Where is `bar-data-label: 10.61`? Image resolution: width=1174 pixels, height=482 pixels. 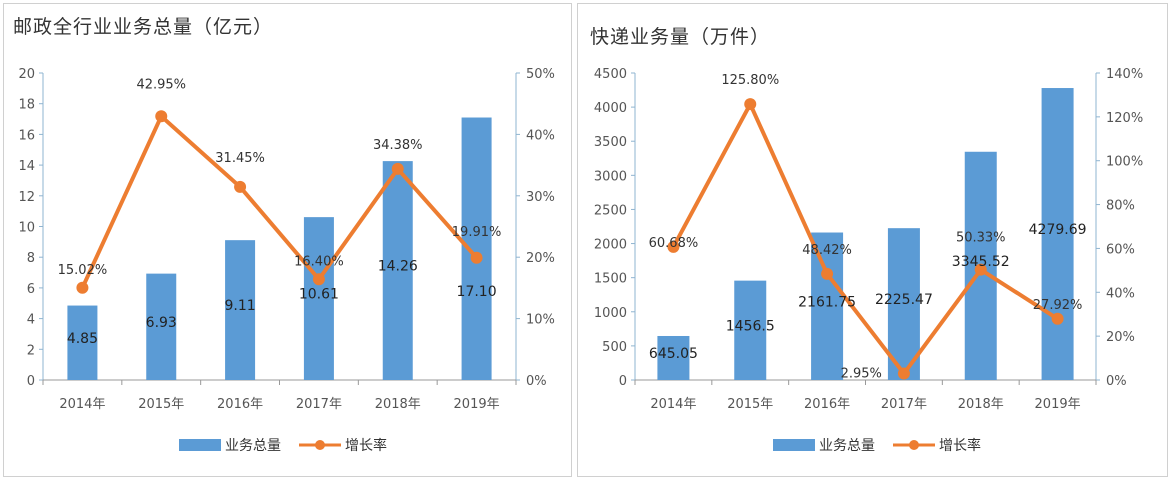
bar-data-label: 10.61 is located at coordinates (319, 295).